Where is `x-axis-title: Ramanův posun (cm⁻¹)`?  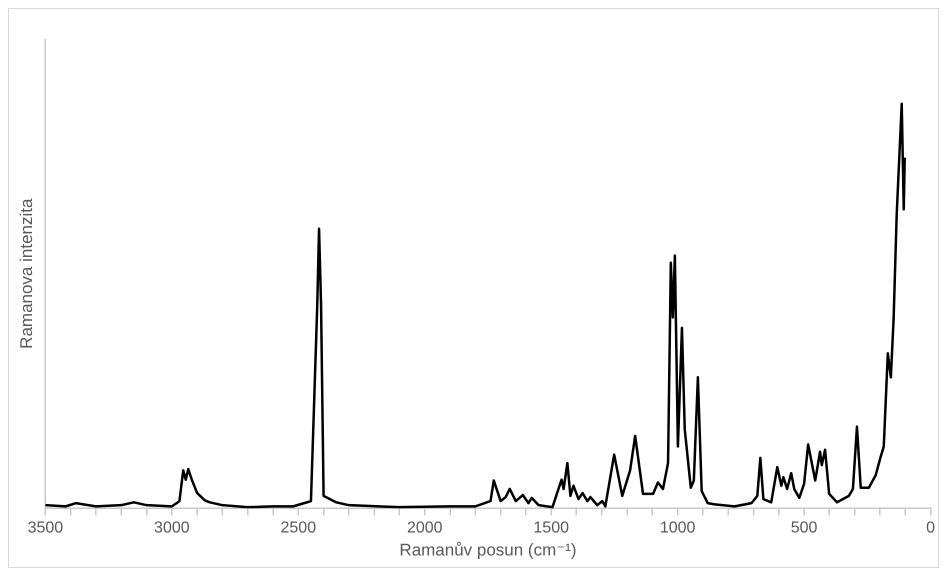
x-axis-title: Ramanův posun (cm⁻¹) is located at coordinates (488, 550).